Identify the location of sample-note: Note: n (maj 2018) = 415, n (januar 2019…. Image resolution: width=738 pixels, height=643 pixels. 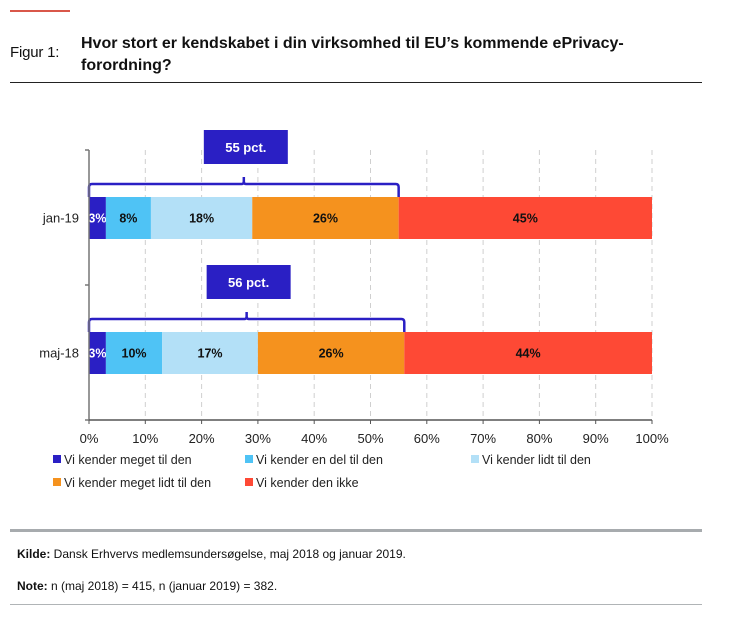
(147, 586).